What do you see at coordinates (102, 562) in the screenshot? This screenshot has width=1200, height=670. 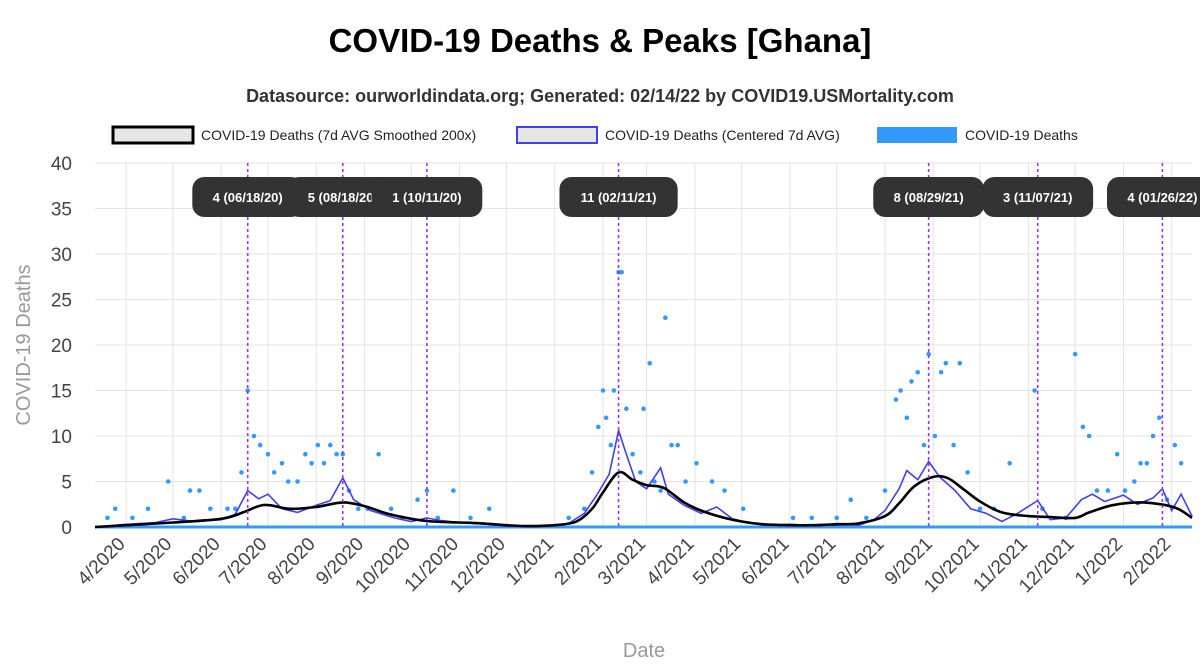 I see `x-tick-label: 4/2020` at bounding box center [102, 562].